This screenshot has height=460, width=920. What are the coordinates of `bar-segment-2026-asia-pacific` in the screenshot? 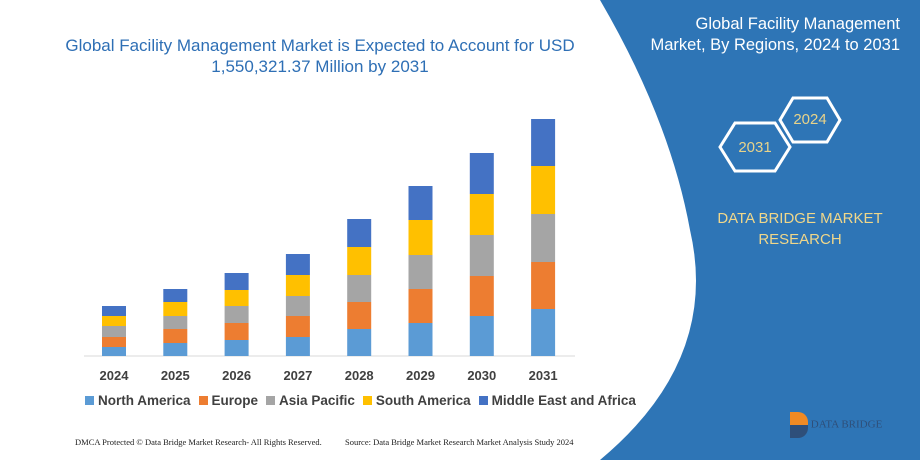 It's located at (236, 314).